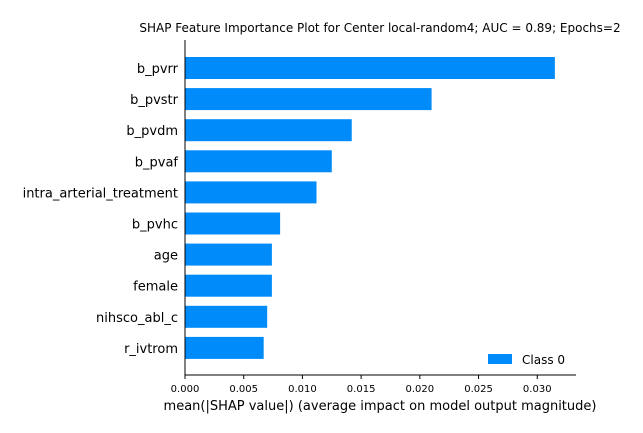 This screenshot has height=433, width=643. I want to click on bar-nihsco_abl_c, so click(226, 316).